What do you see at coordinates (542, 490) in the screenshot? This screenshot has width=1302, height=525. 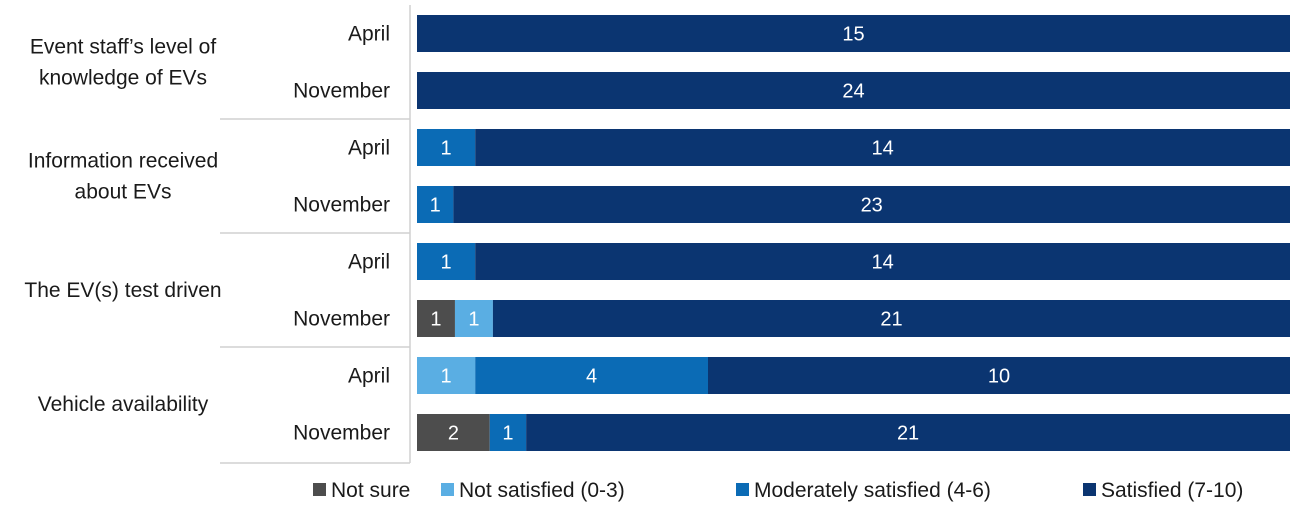 I see `legend-label: Not satisfied (0-3)` at bounding box center [542, 490].